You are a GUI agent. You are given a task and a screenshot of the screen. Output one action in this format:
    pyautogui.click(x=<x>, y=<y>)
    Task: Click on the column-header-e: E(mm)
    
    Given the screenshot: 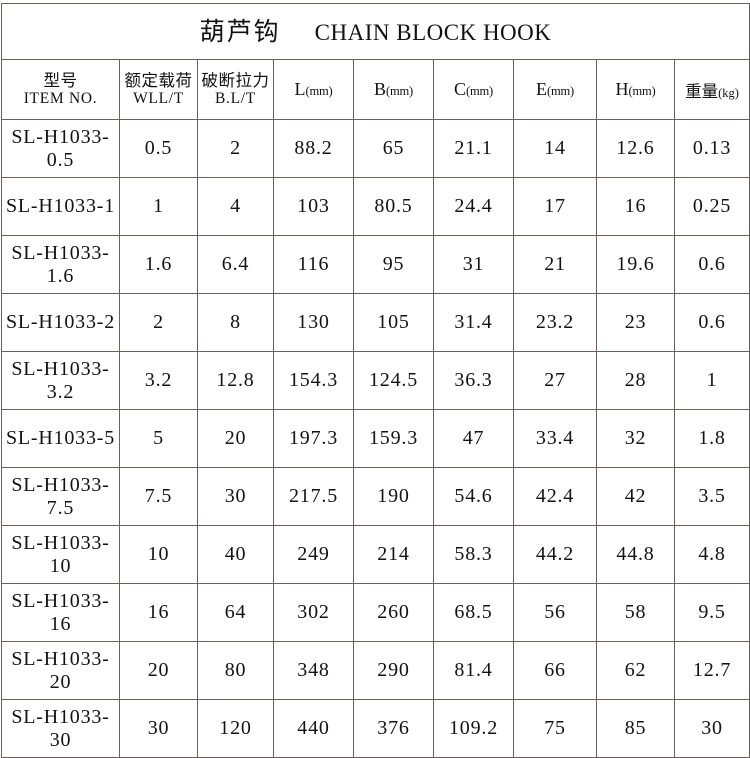 What is the action you would take?
    pyautogui.click(x=555, y=89)
    